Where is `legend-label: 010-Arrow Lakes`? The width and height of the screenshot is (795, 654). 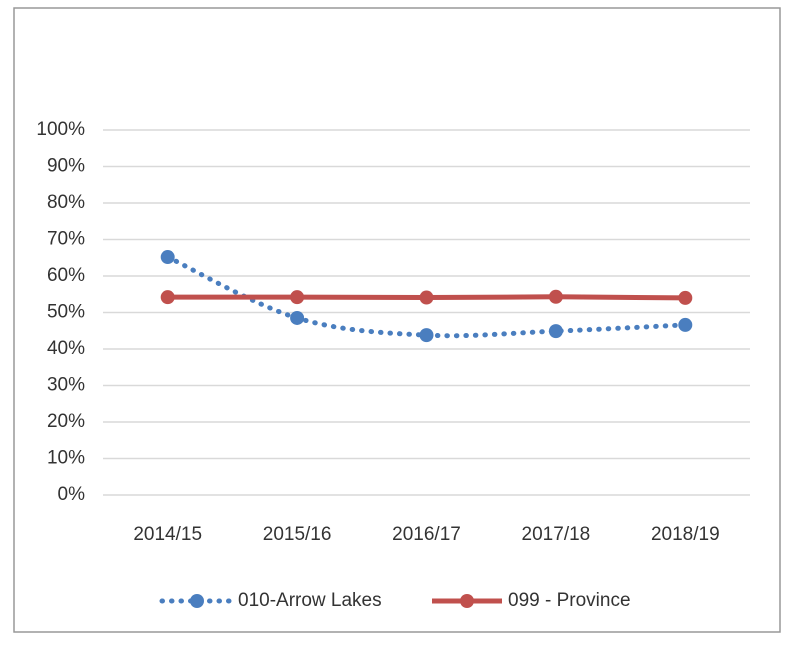
legend-label: 010-Arrow Lakes is located at coordinates (310, 600).